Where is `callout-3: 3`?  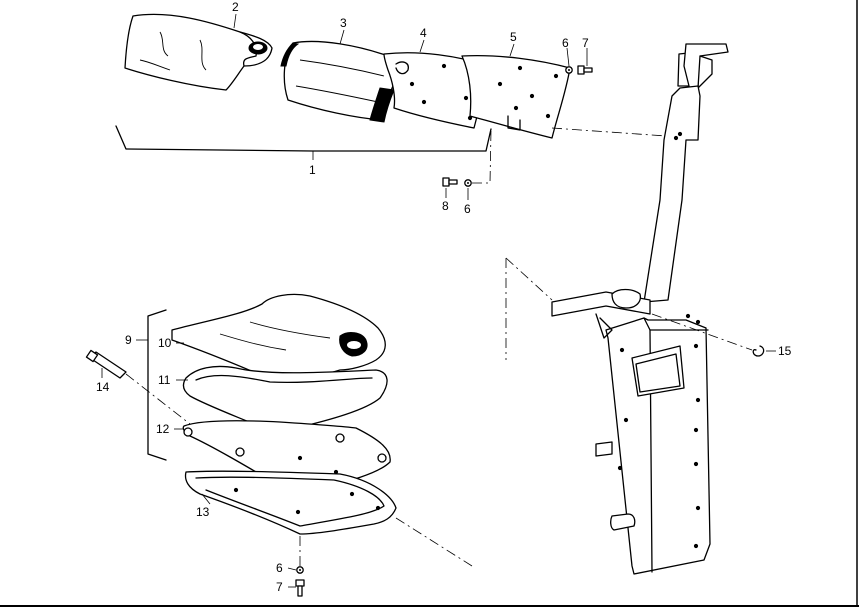
callout-3: 3 is located at coordinates (343, 23).